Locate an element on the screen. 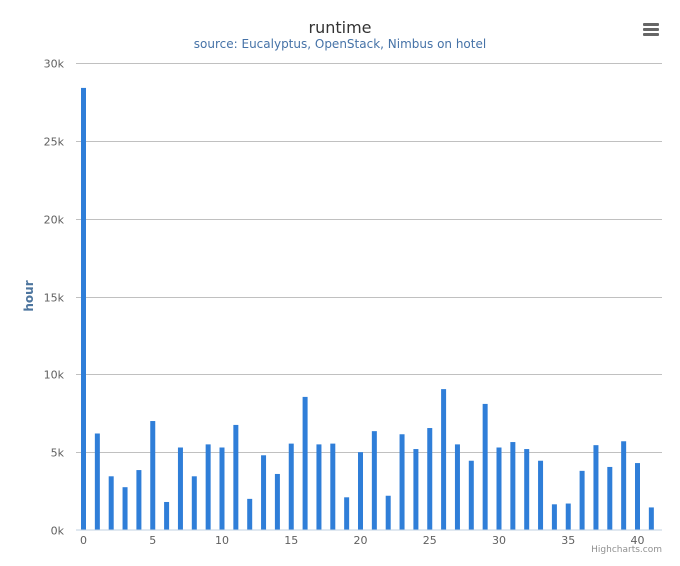 The width and height of the screenshot is (680, 566). x-tick-label: 0 is located at coordinates (83, 540).